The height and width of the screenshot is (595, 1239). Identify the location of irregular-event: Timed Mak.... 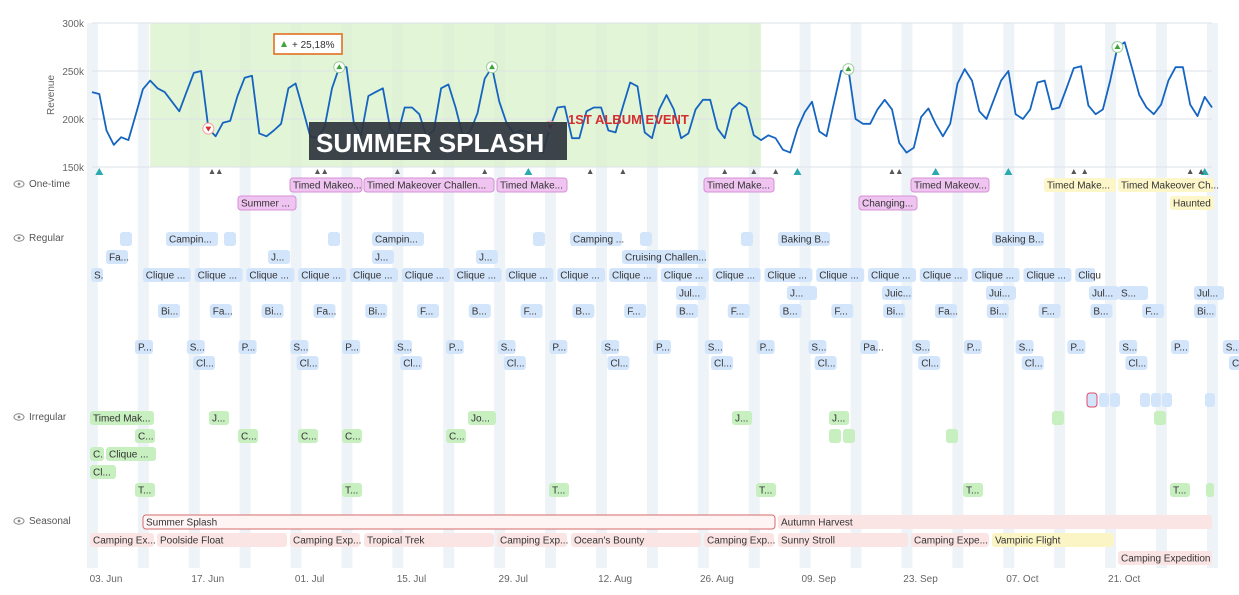
(122, 418).